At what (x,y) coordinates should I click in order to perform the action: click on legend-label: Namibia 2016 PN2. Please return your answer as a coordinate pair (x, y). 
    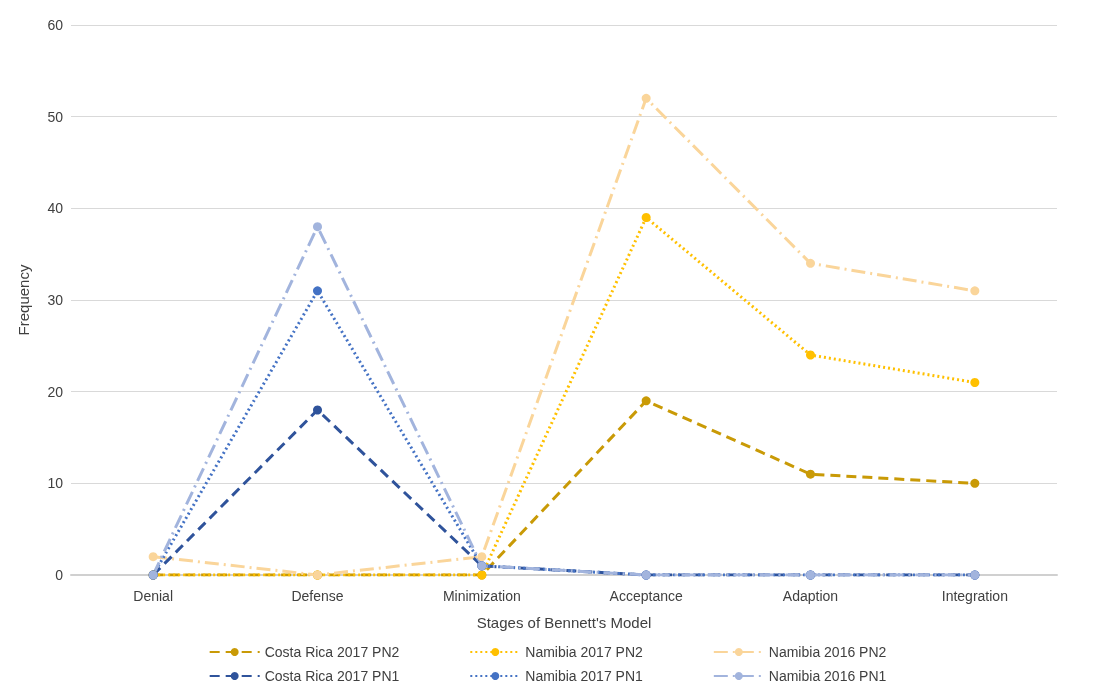
    Looking at the image, I should click on (827, 652).